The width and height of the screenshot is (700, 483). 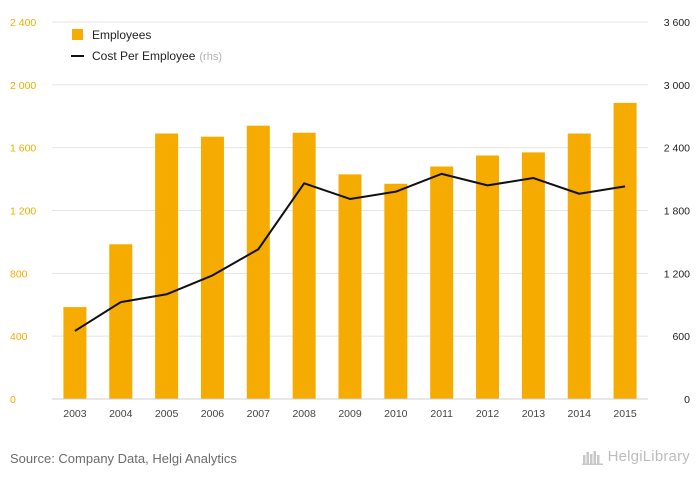 What do you see at coordinates (396, 291) in the screenshot?
I see `bar-employees-2010` at bounding box center [396, 291].